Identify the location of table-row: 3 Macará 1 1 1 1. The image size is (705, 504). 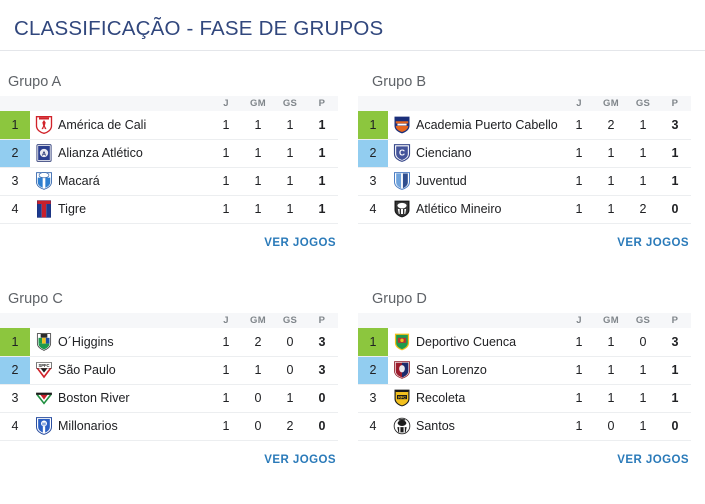
(169, 181).